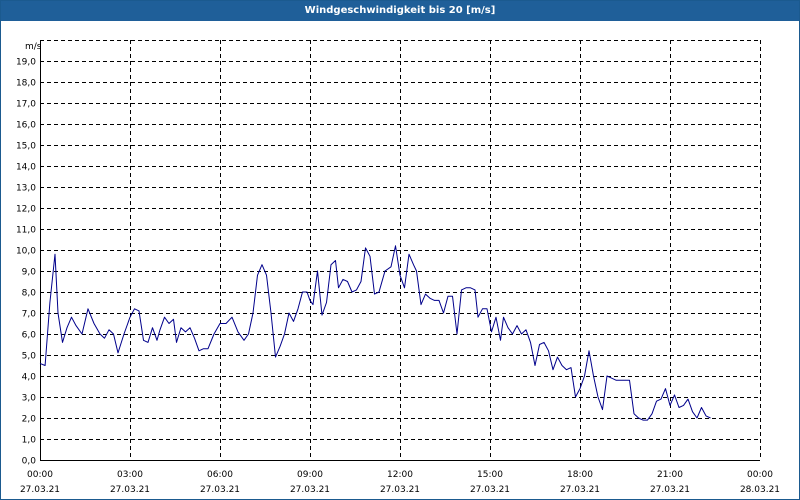  What do you see at coordinates (29, 294) in the screenshot?
I see `y-tick-label: 8,0` at bounding box center [29, 294].